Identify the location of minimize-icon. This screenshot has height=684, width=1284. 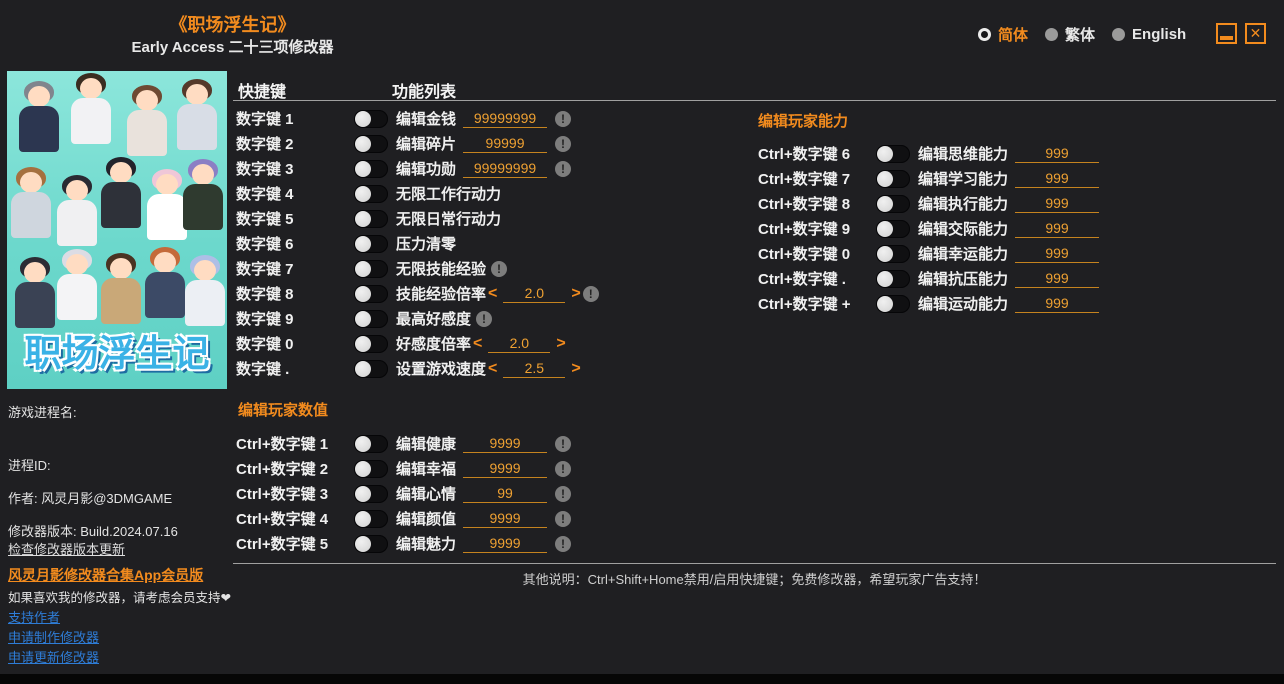
(1226, 38).